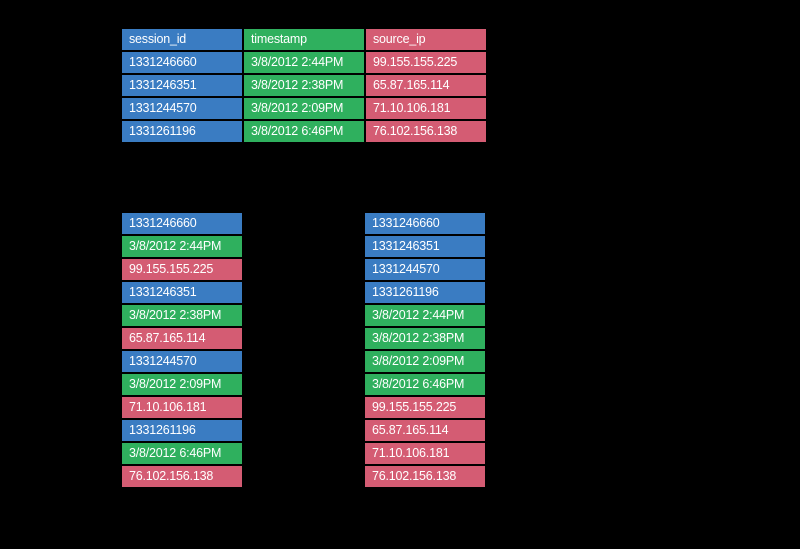 The width and height of the screenshot is (800, 549). I want to click on table-cell-session_id-row1: 1331246351, so click(182, 85).